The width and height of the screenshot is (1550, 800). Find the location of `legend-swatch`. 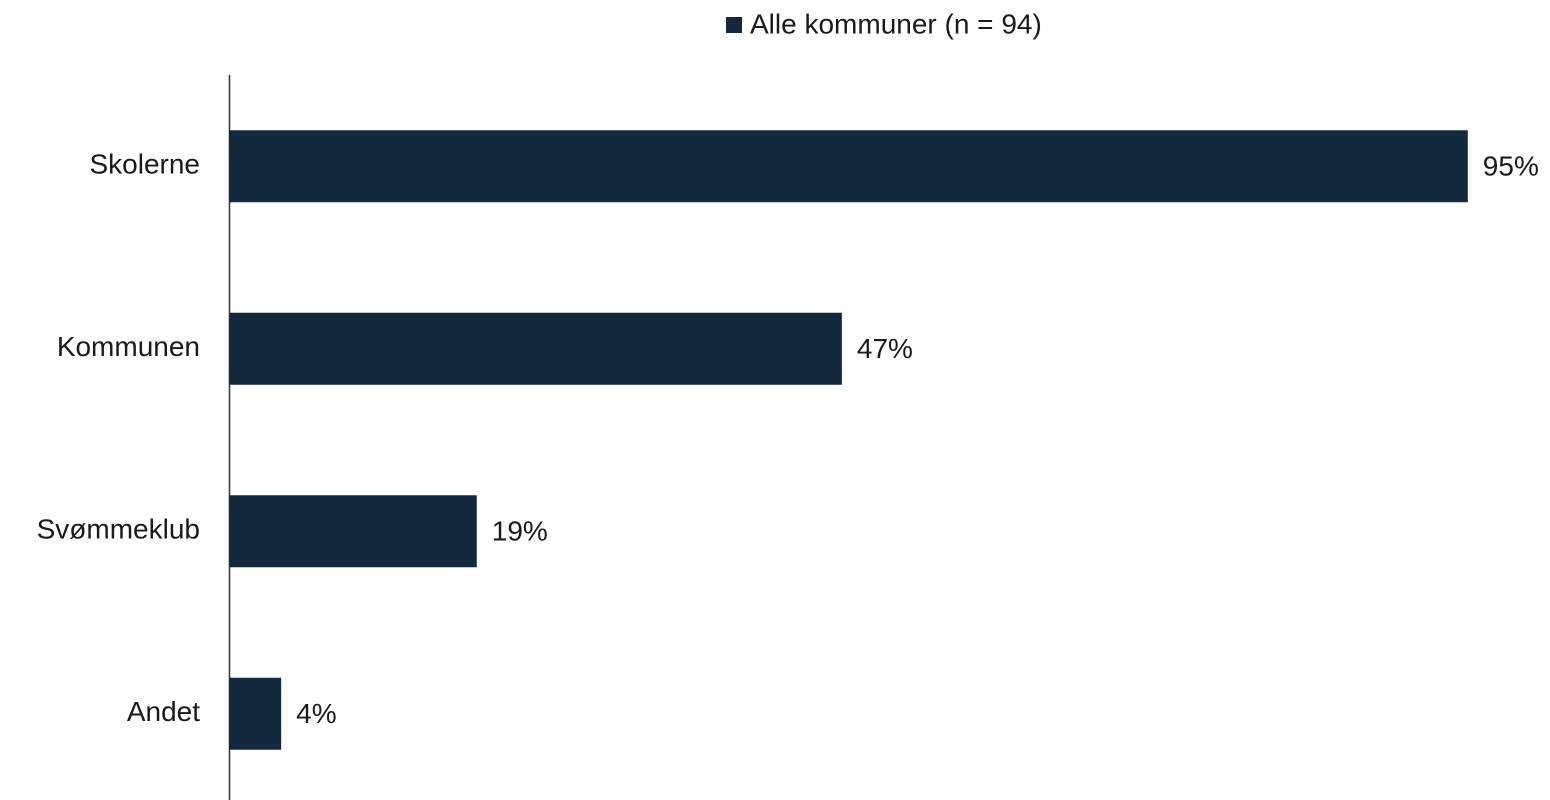

legend-swatch is located at coordinates (734, 25).